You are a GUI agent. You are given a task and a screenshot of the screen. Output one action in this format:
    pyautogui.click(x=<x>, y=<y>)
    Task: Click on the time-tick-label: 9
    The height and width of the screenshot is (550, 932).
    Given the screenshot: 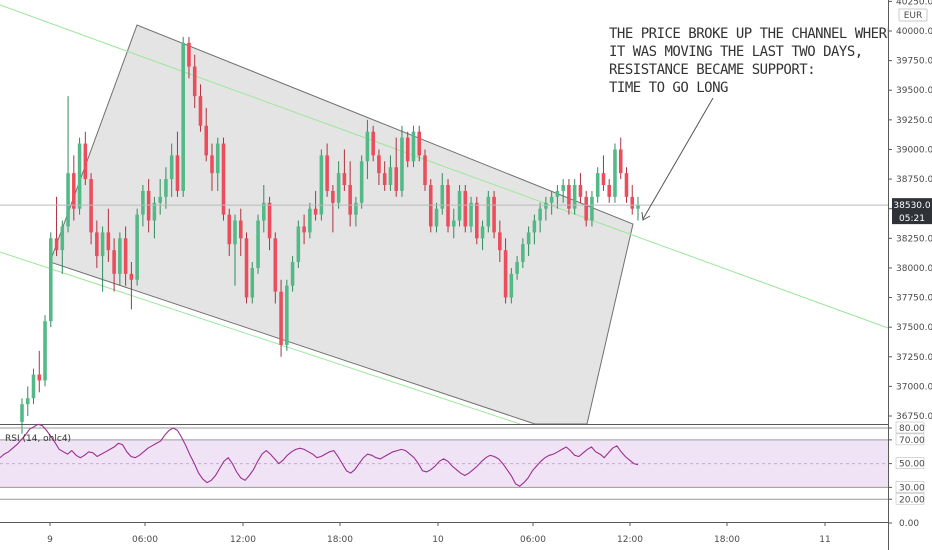 What is the action you would take?
    pyautogui.click(x=50, y=540)
    